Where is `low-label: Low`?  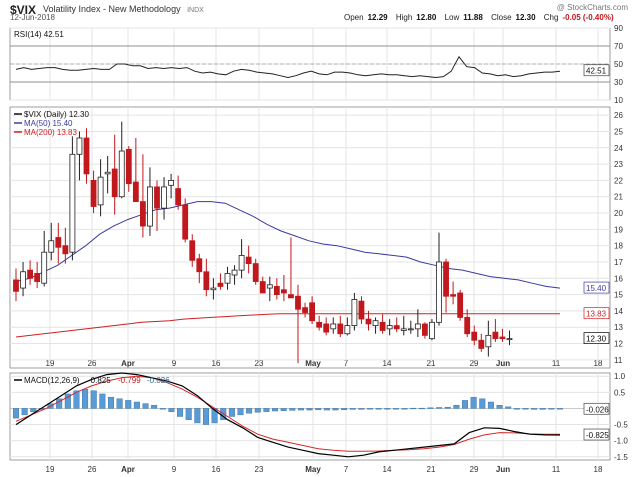 low-label: Low is located at coordinates (452, 17).